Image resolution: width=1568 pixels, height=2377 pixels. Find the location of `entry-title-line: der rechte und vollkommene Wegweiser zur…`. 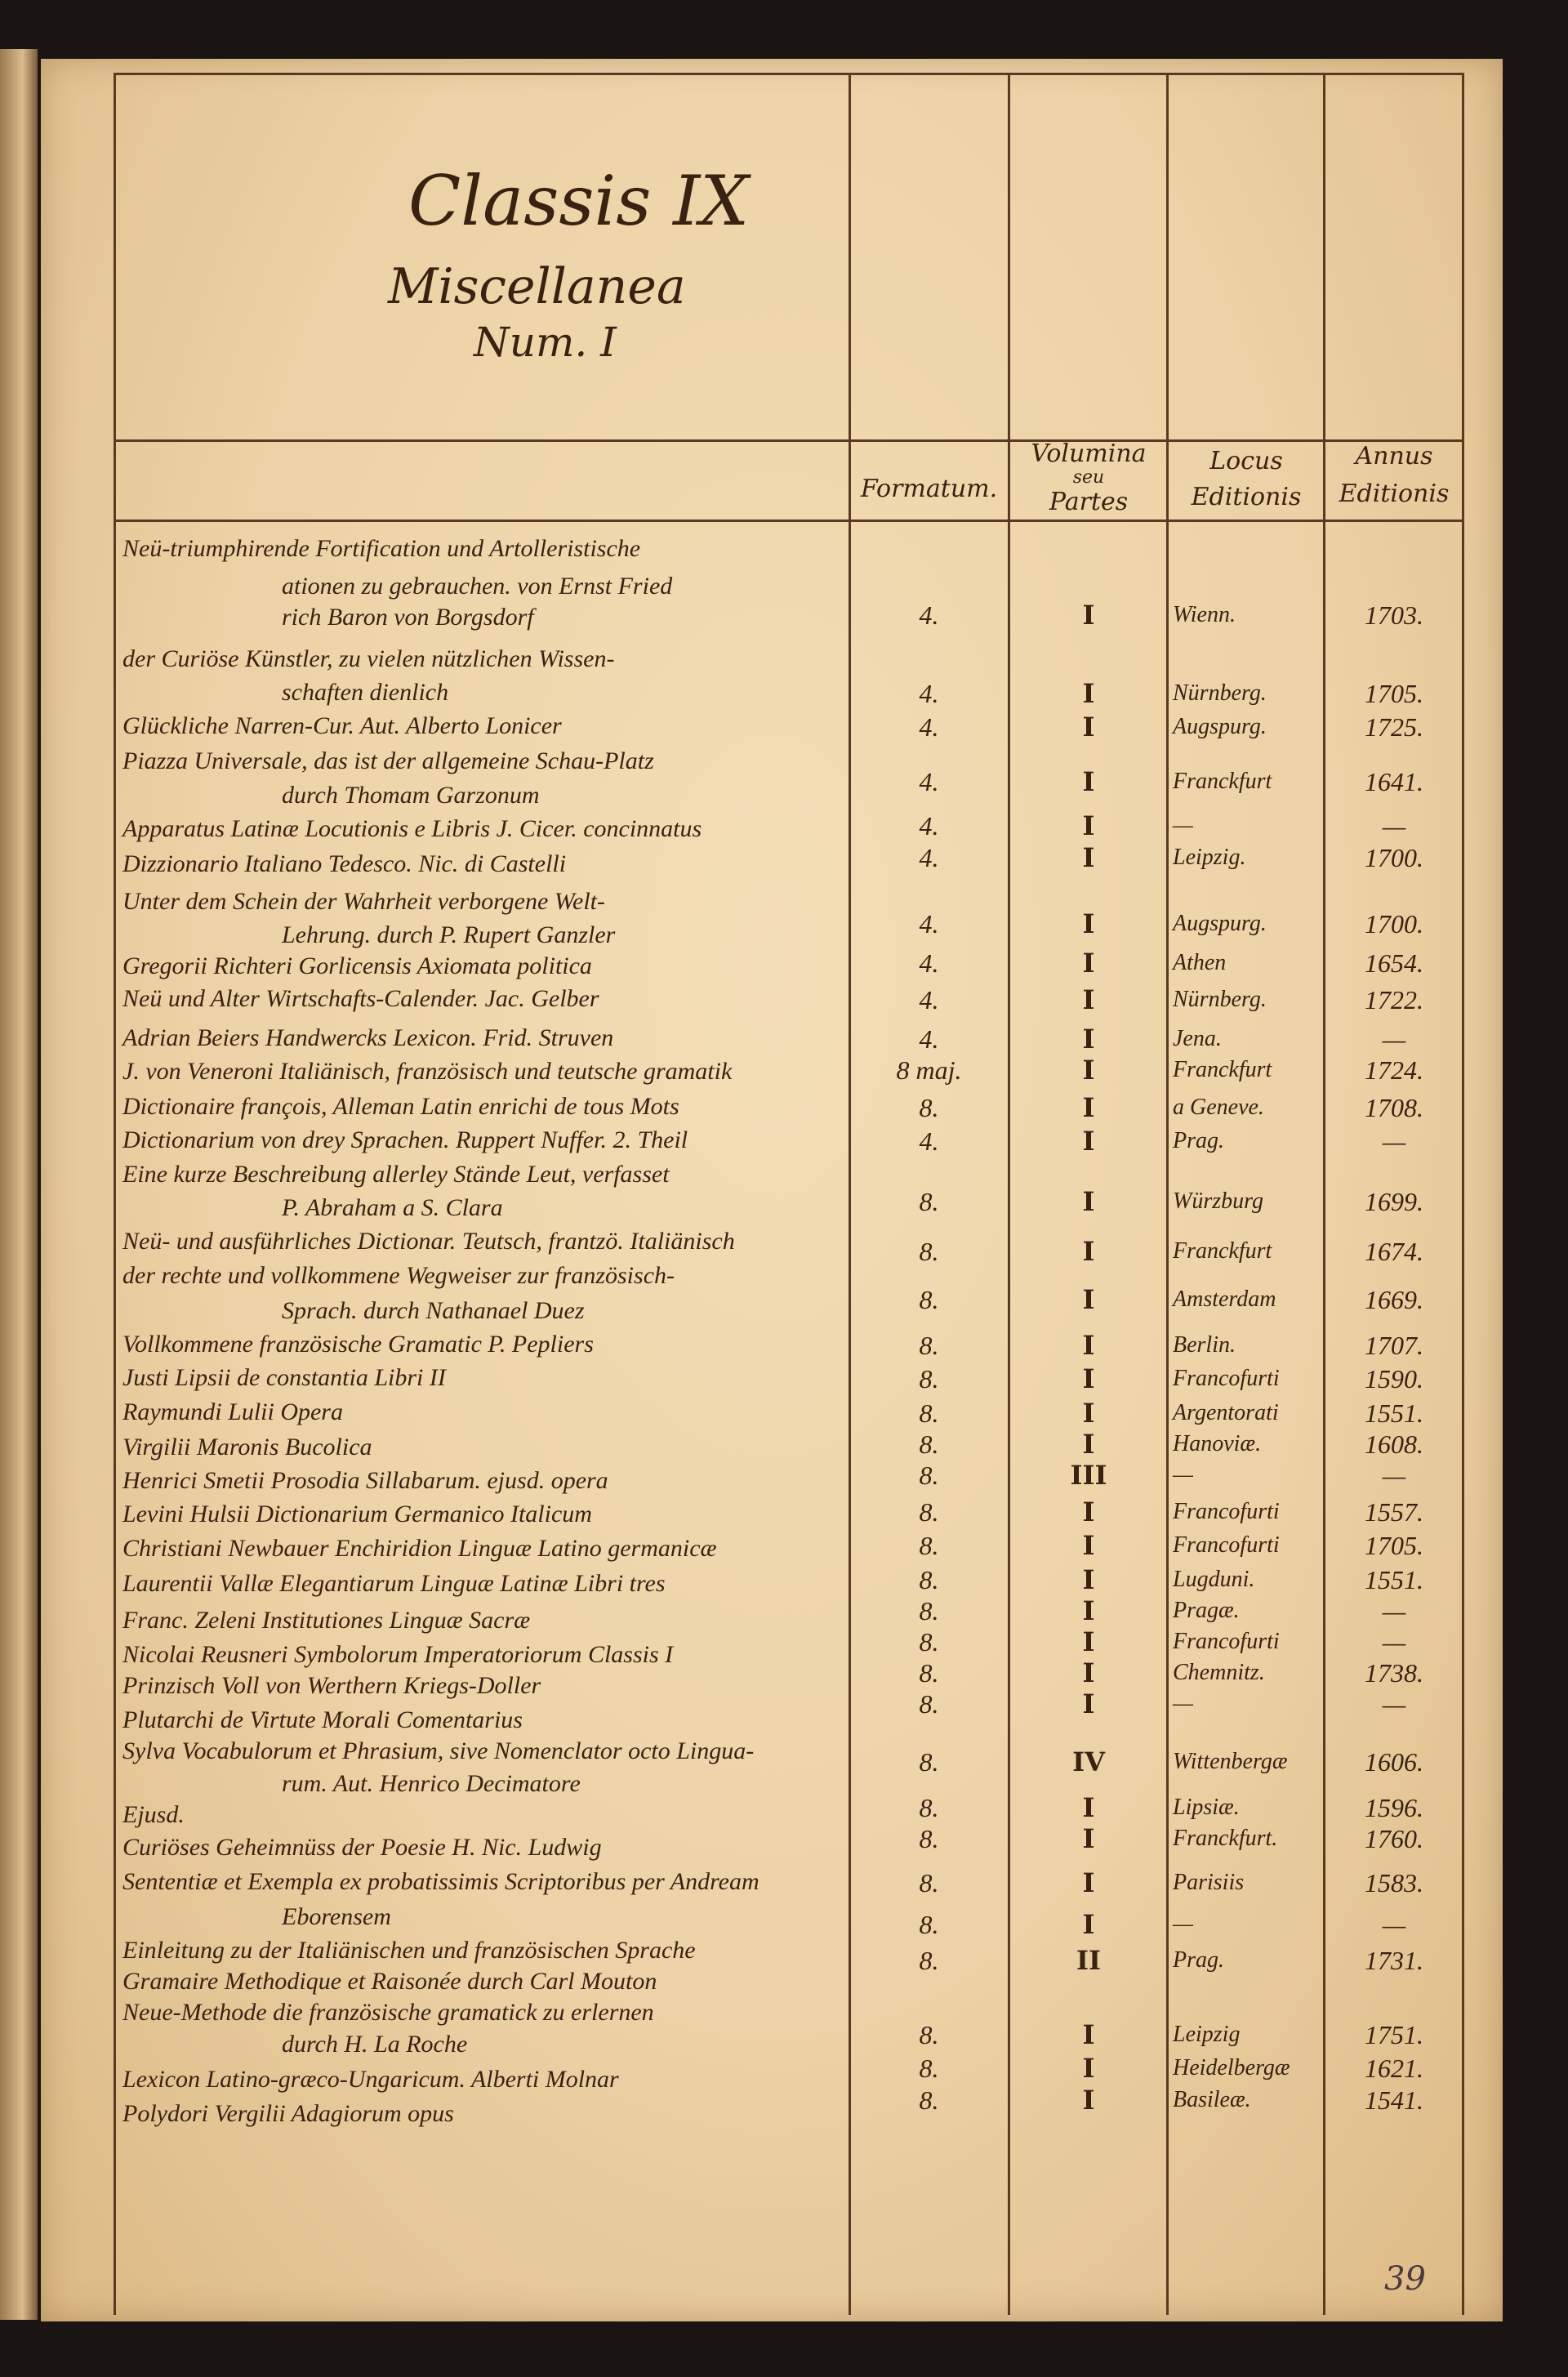

entry-title-line: der rechte und vollkommene Wegweiser zur… is located at coordinates (398, 1275).